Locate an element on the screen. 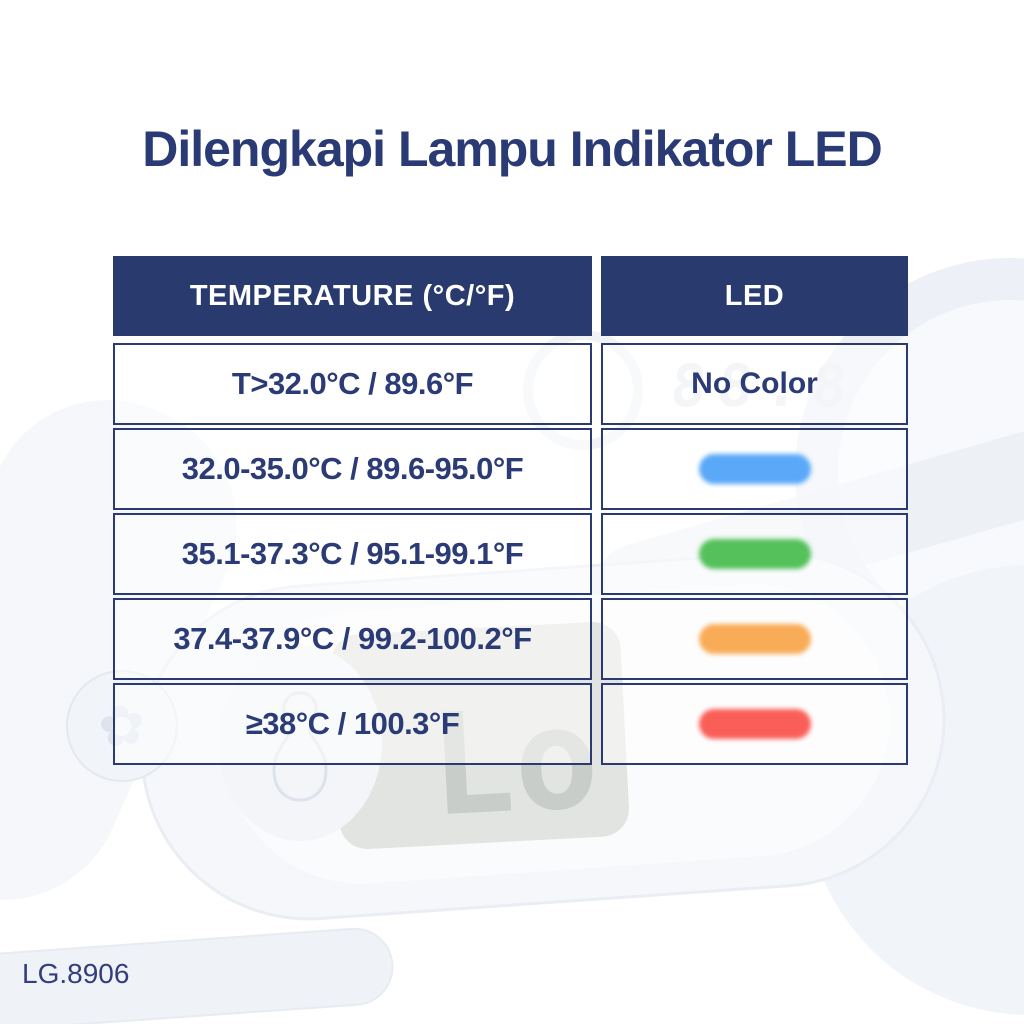 This screenshot has height=1024, width=1024. table-row: ≥38°C / 100.3°F is located at coordinates (510, 724).